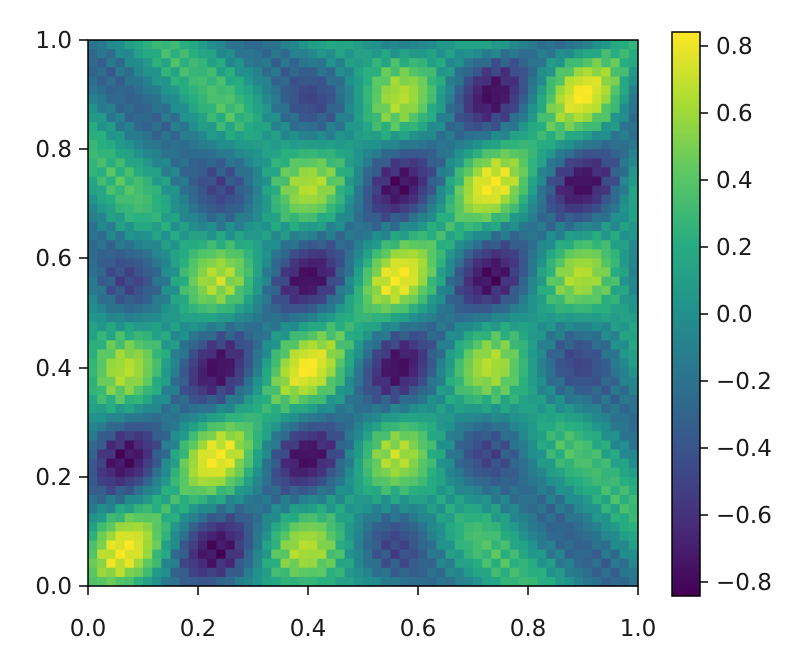 Image resolution: width=811 pixels, height=652 pixels. I want to click on colorbar-tick: −0.2, so click(736, 382).